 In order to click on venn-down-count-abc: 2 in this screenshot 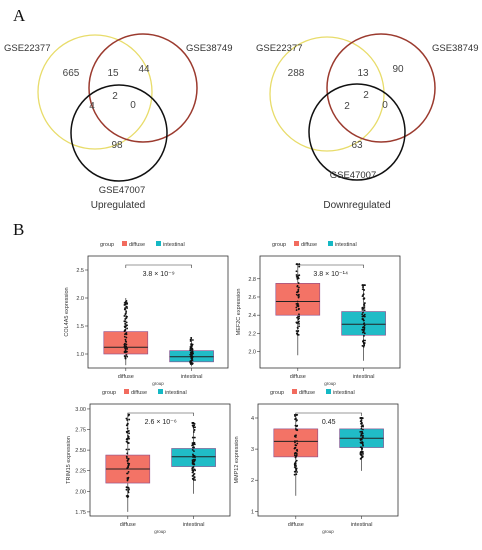, I will do `click(366, 95)`.